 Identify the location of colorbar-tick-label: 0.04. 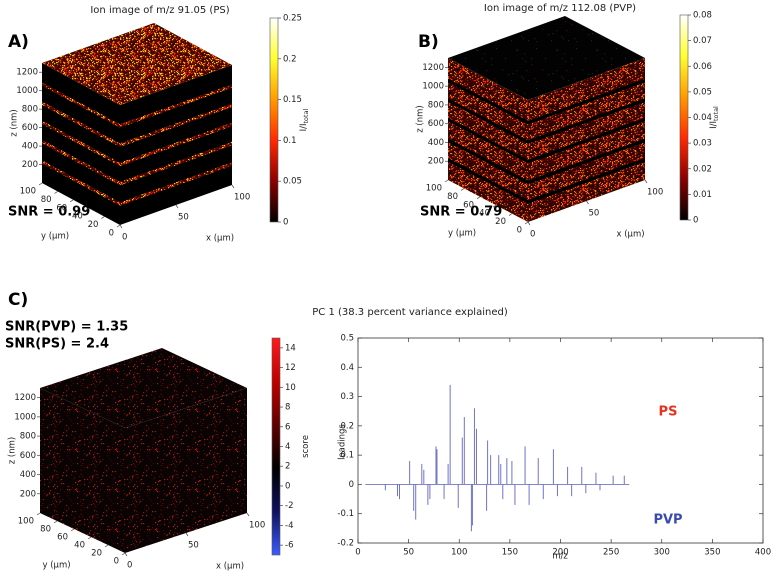
(702, 118).